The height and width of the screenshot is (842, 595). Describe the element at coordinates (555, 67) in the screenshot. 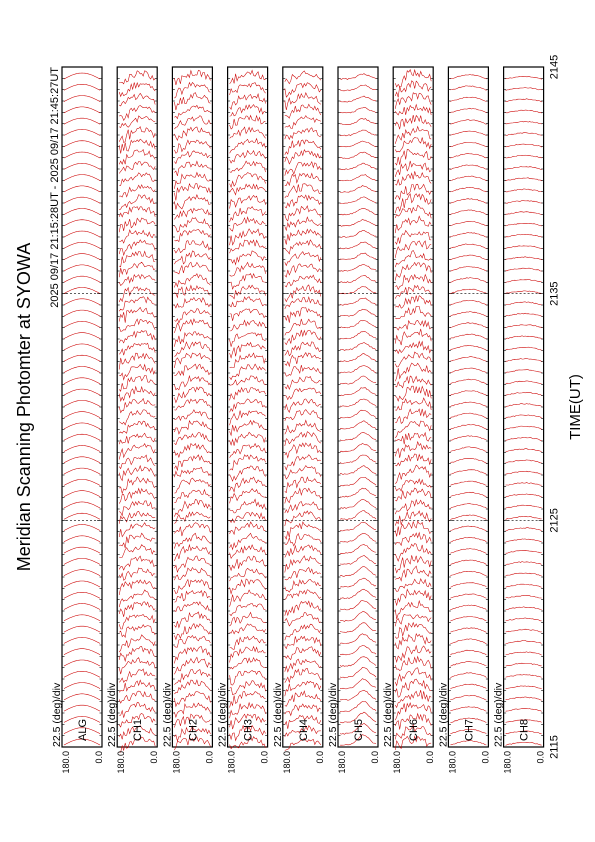

I see `x-tick-label: 2145` at that location.